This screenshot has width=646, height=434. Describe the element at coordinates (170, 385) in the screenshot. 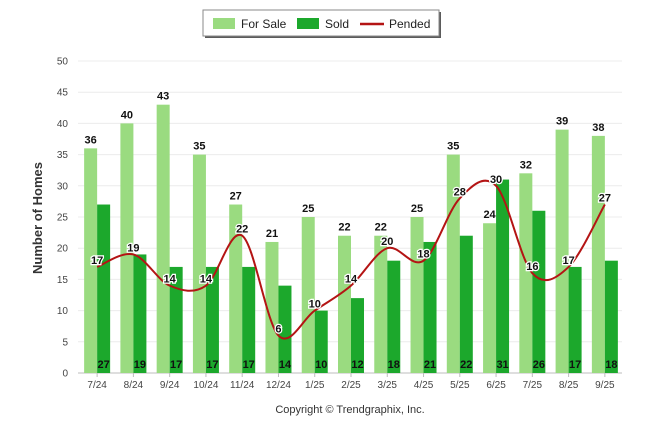

I see `x-tick-label: 9/24` at that location.